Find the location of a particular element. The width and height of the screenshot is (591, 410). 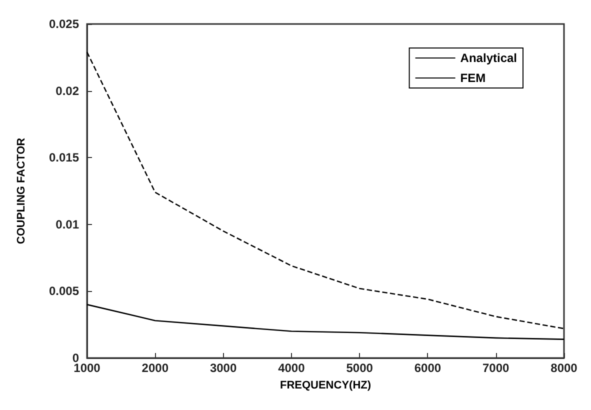

legend-label: Analytical is located at coordinates (489, 58).